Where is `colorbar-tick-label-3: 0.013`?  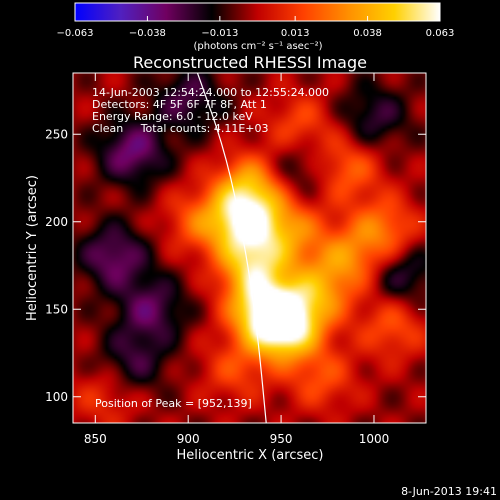
colorbar-tick-label-3: 0.013 is located at coordinates (295, 33).